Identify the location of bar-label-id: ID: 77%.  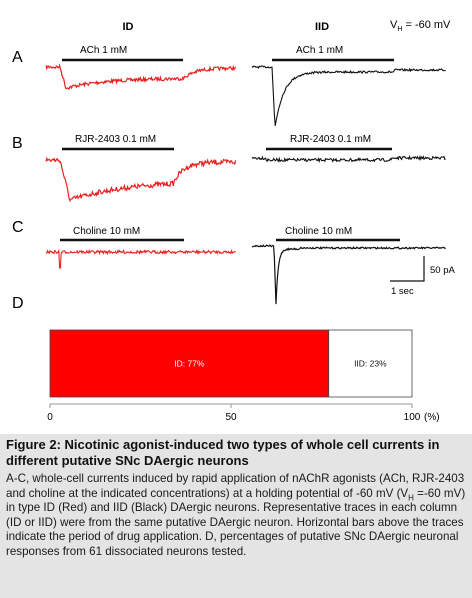
(189, 364).